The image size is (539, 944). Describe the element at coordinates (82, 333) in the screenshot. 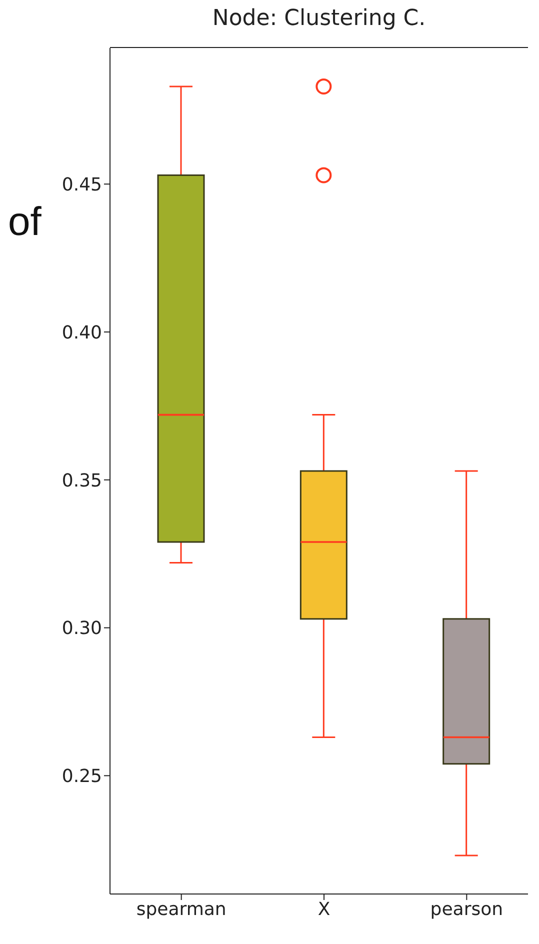

I see `y-tick-label: 0.40` at that location.